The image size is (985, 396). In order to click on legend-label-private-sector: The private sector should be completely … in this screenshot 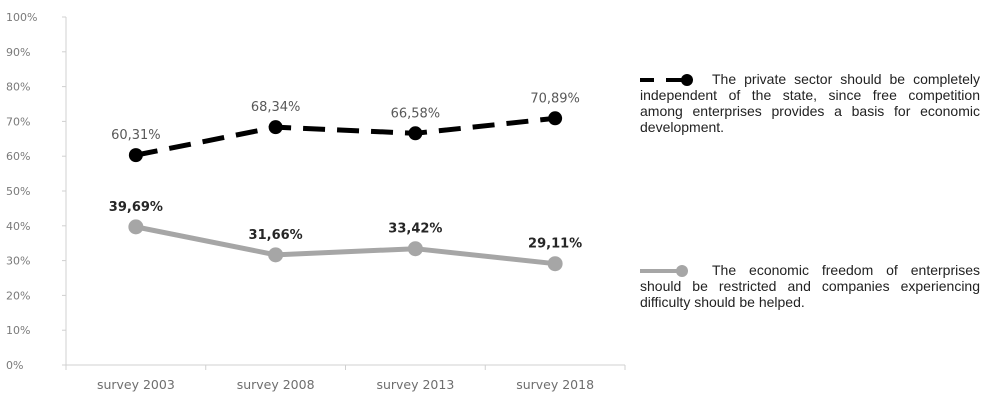, I will do `click(810, 103)`.